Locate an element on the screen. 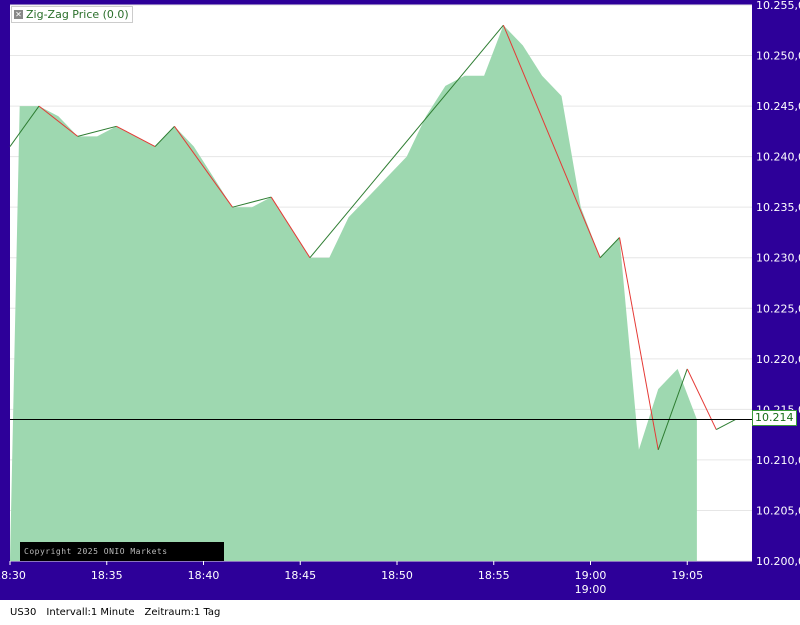  period-label: Zeitraum:1 Tag is located at coordinates (182, 612).